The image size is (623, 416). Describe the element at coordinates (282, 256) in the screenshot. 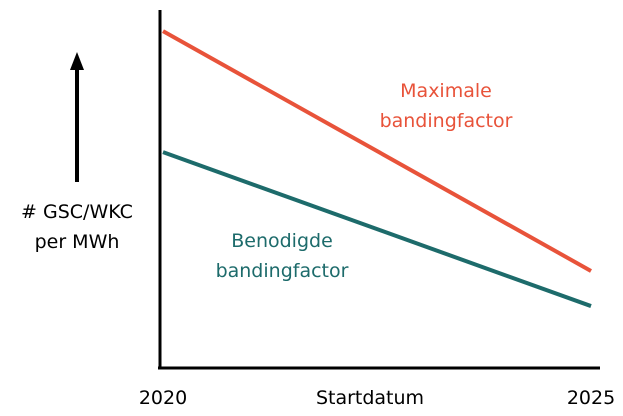

I see `series-label: Benodigde bandingfactor` at that location.